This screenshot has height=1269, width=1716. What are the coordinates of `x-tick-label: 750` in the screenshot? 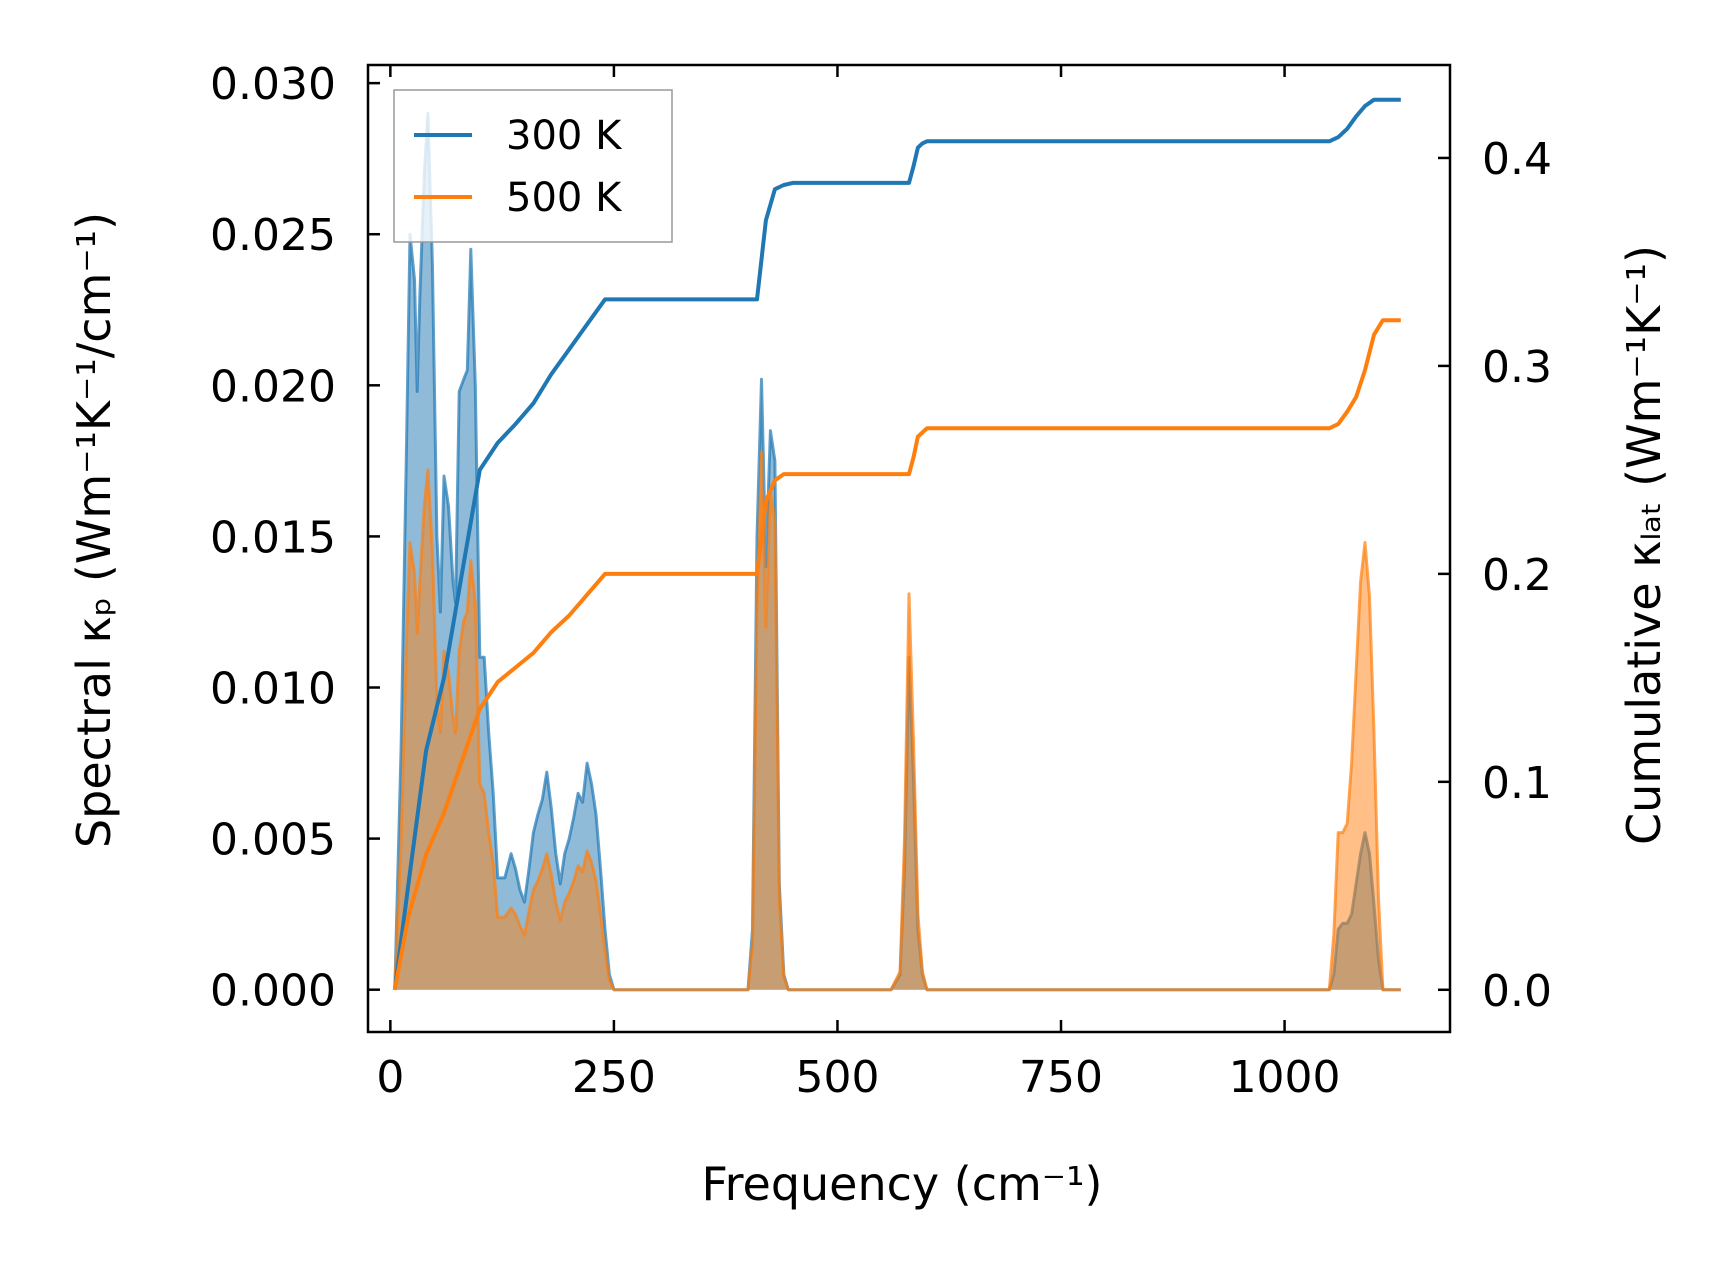 It's located at (1061, 1077).